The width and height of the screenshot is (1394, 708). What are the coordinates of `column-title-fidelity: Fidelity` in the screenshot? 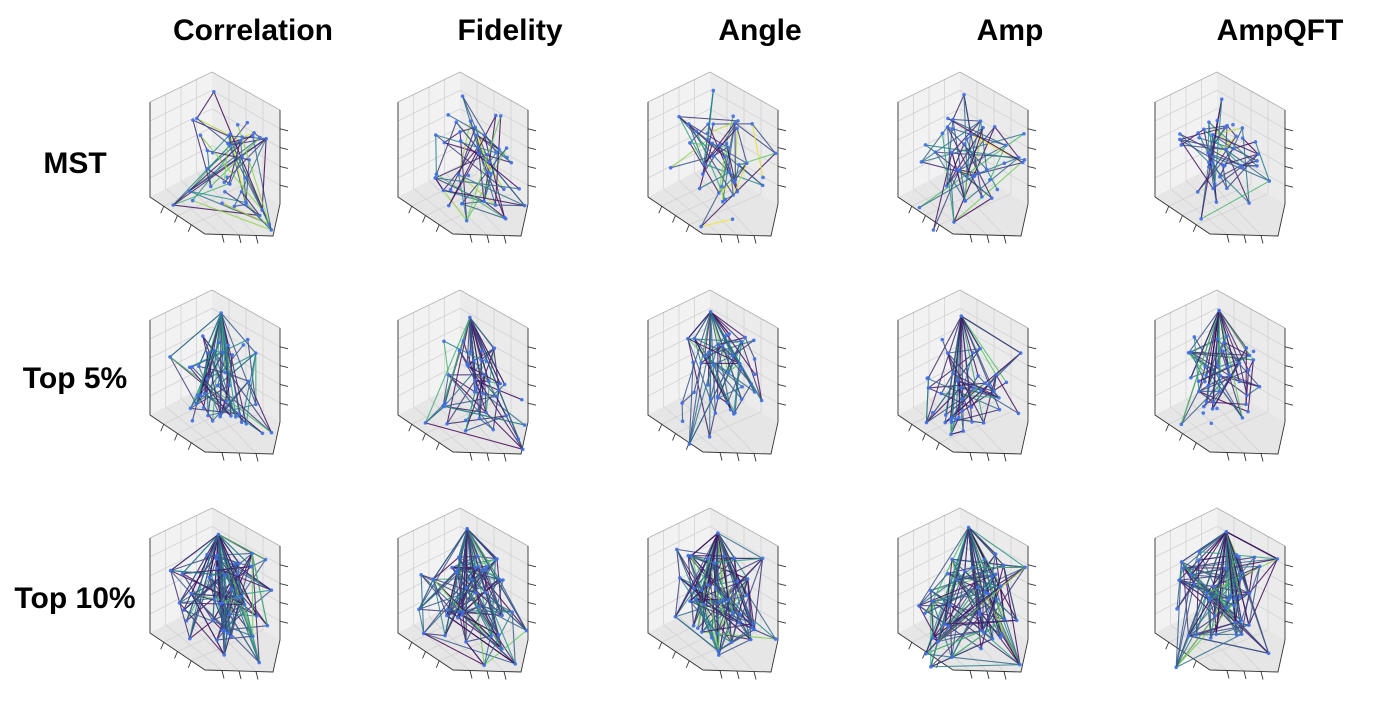 It's located at (510, 31).